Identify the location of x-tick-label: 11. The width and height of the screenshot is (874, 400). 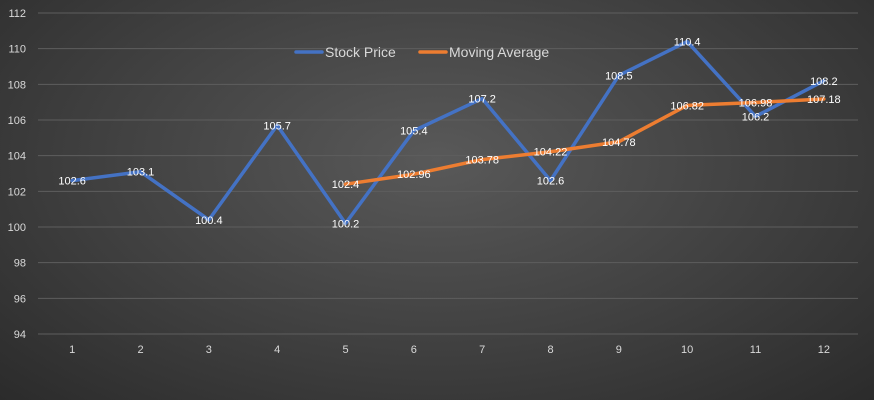
(755, 350).